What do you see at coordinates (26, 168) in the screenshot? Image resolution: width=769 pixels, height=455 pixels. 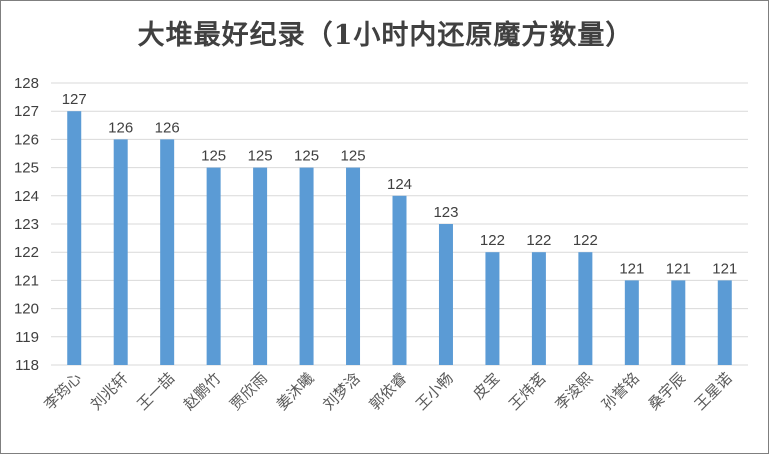 I see `y-tick-label: 125` at bounding box center [26, 168].